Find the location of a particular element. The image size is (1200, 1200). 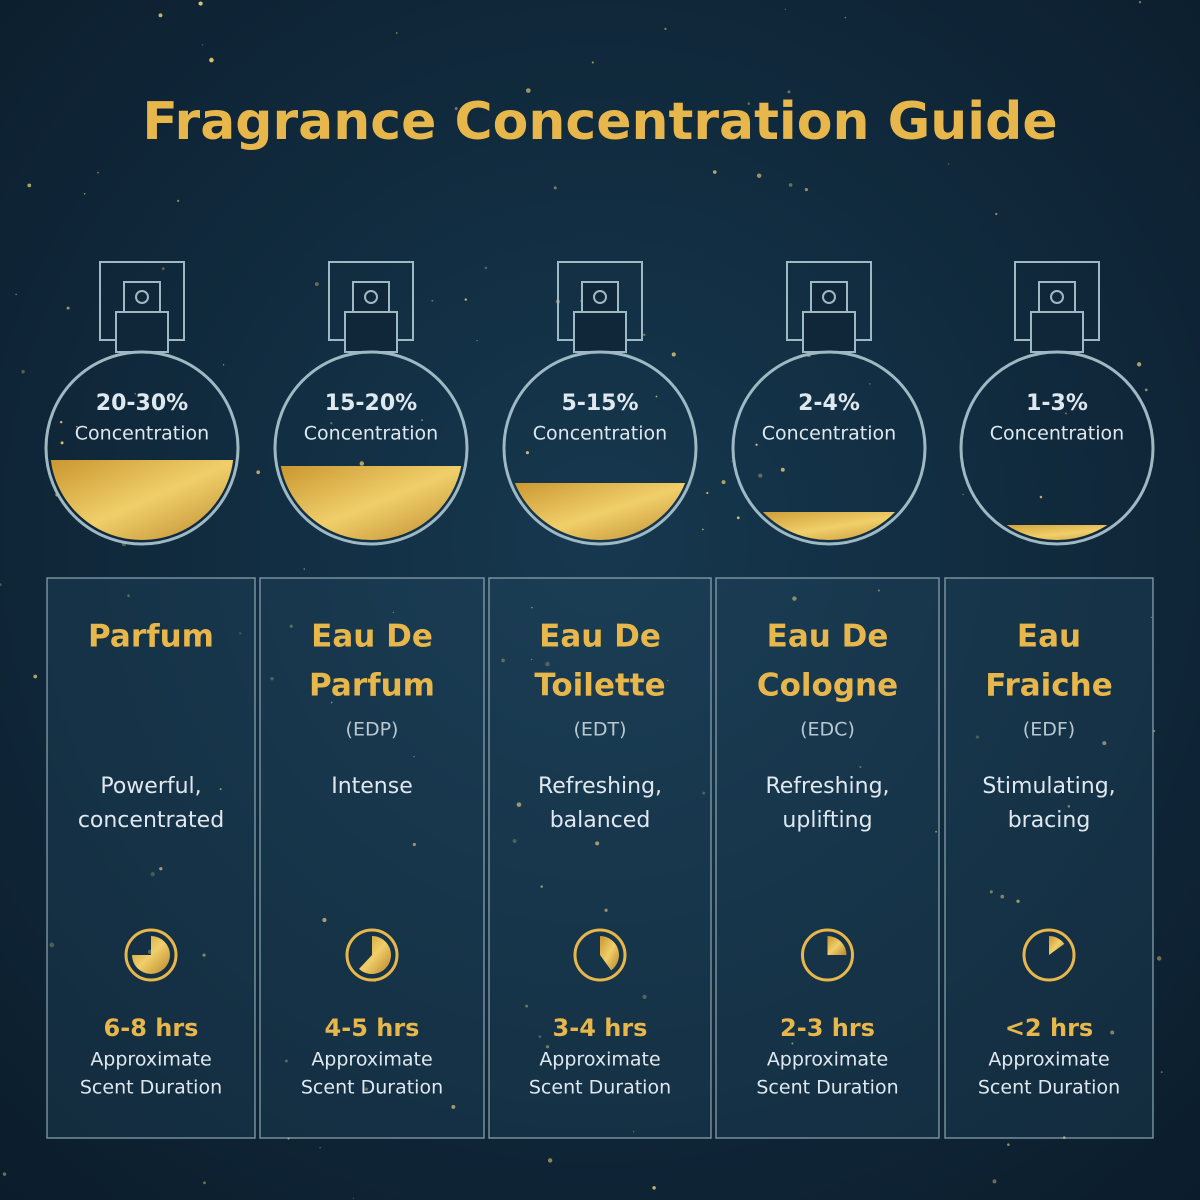

description: Stimulating, is located at coordinates (1048, 786).